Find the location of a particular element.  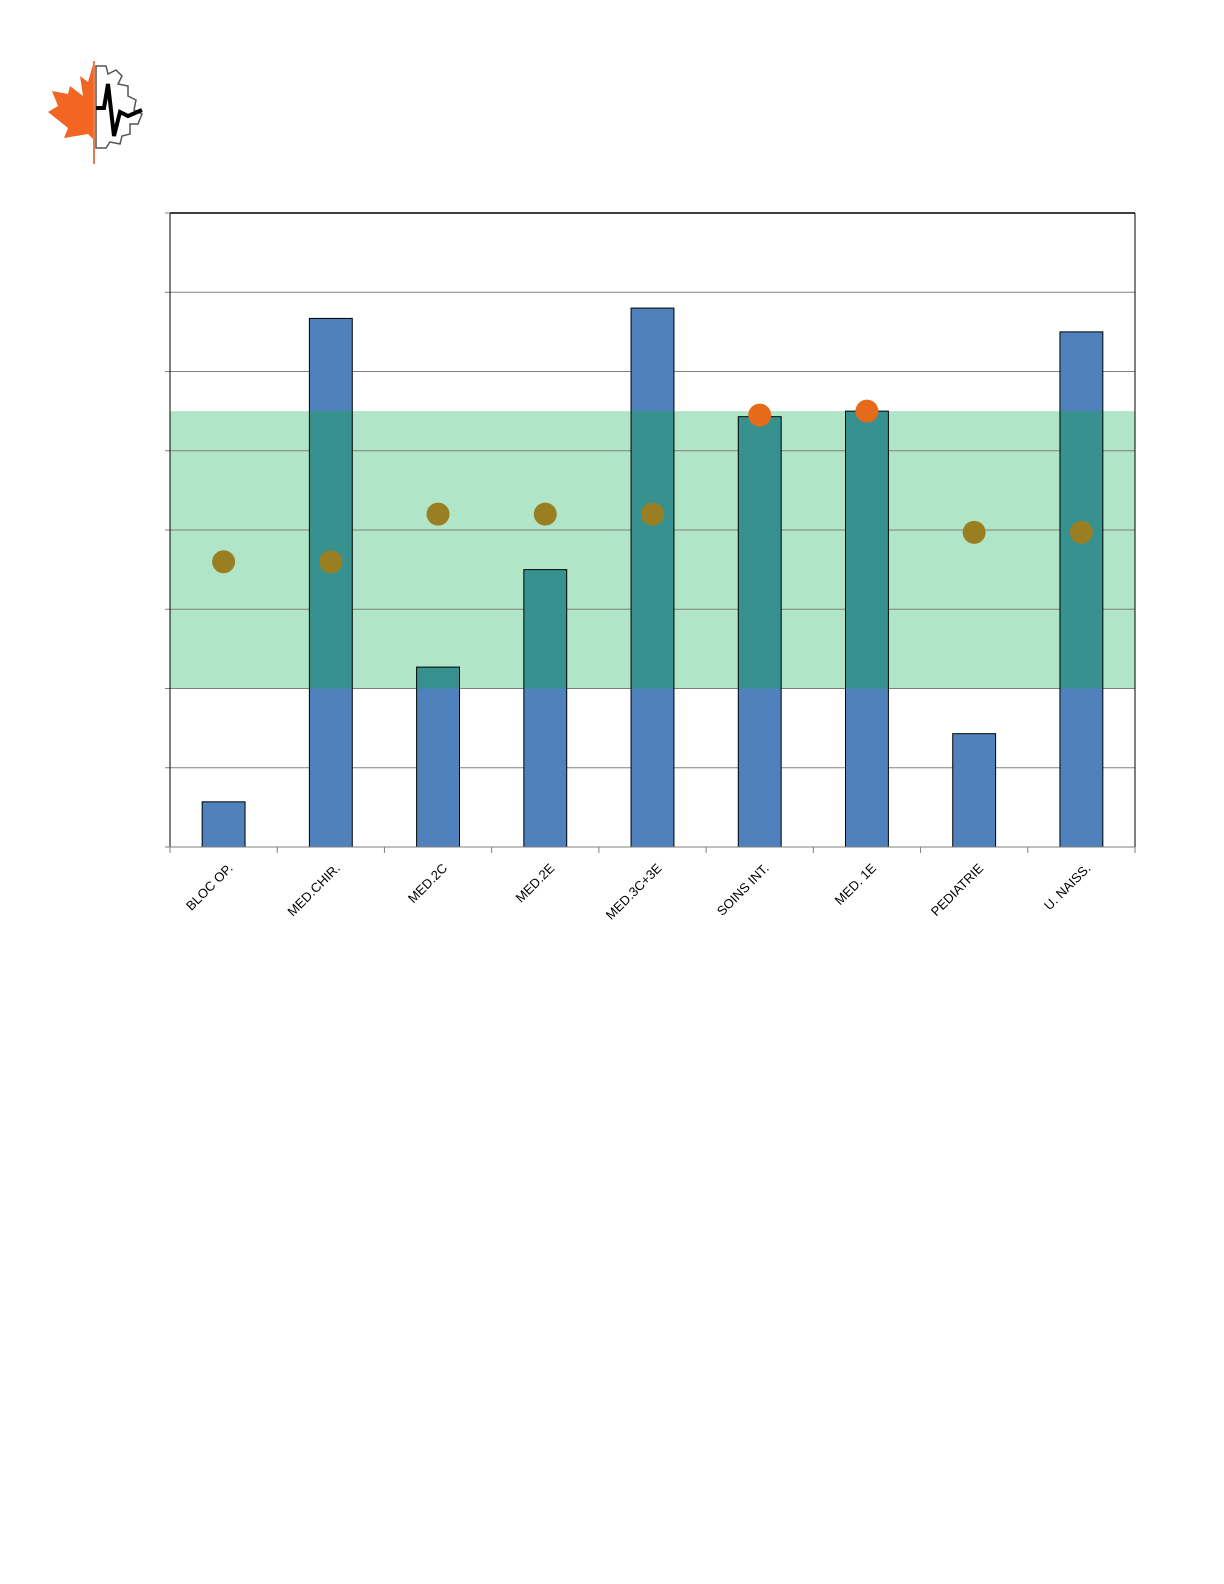

x-tick-label: MED.CHIR. is located at coordinates (313, 890).